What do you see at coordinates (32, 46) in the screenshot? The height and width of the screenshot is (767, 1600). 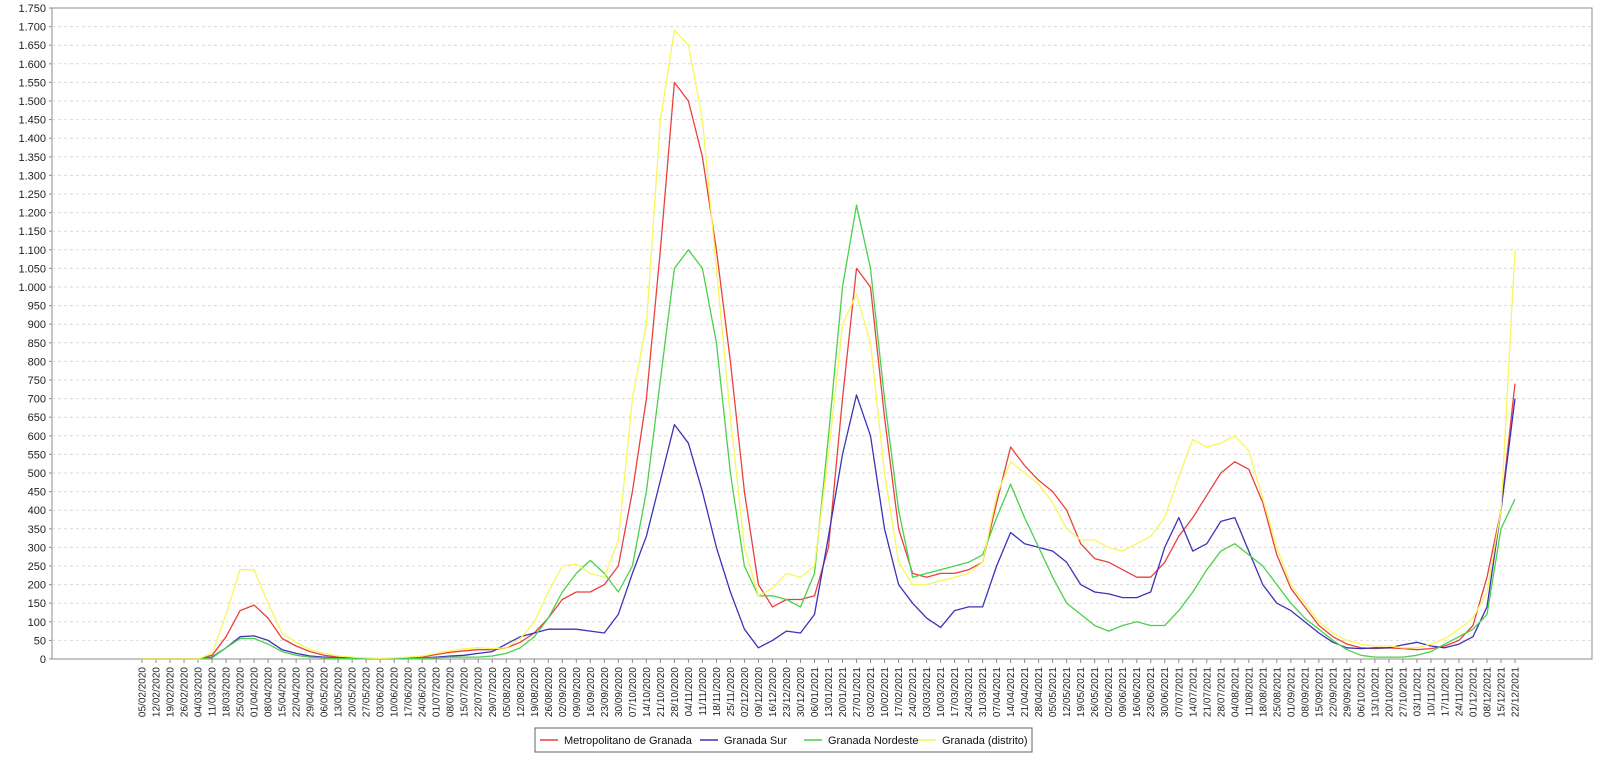 I see `y-tick-label: 1.650` at bounding box center [32, 46].